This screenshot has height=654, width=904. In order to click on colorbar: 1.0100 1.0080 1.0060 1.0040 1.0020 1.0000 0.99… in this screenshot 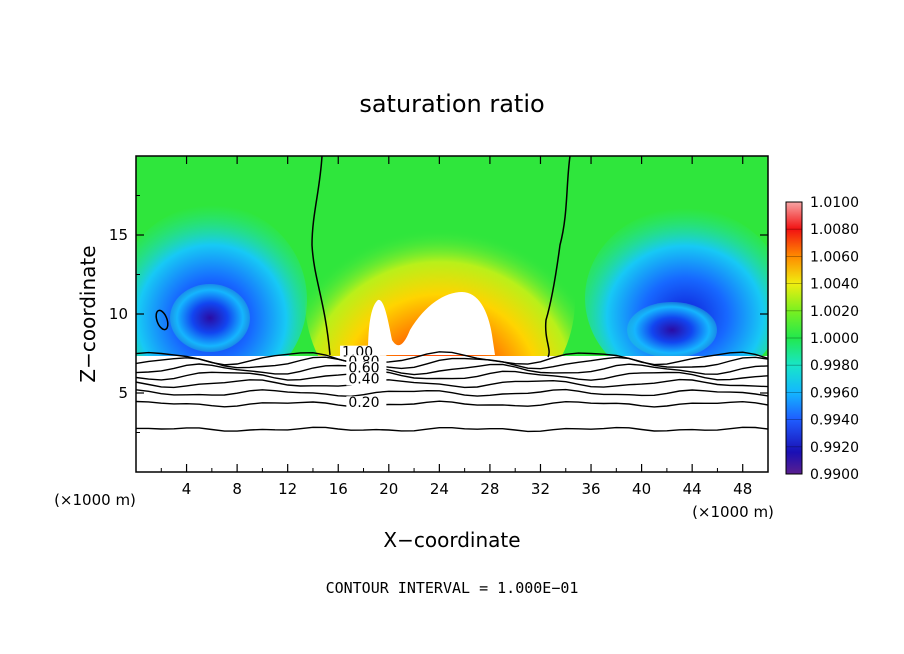, I will do `click(822, 339)`.